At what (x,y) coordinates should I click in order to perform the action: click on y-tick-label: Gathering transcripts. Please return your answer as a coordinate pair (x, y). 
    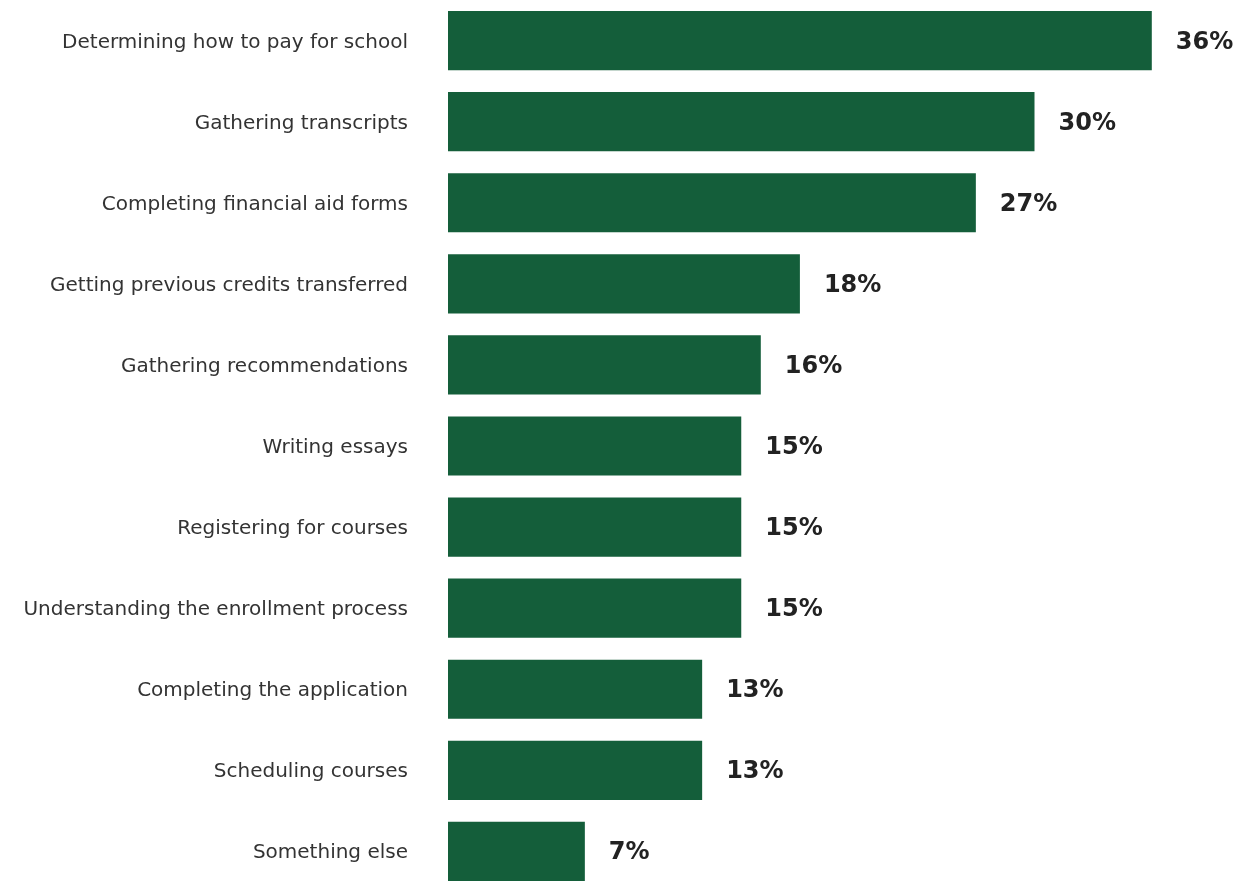
    Looking at the image, I should click on (301, 121).